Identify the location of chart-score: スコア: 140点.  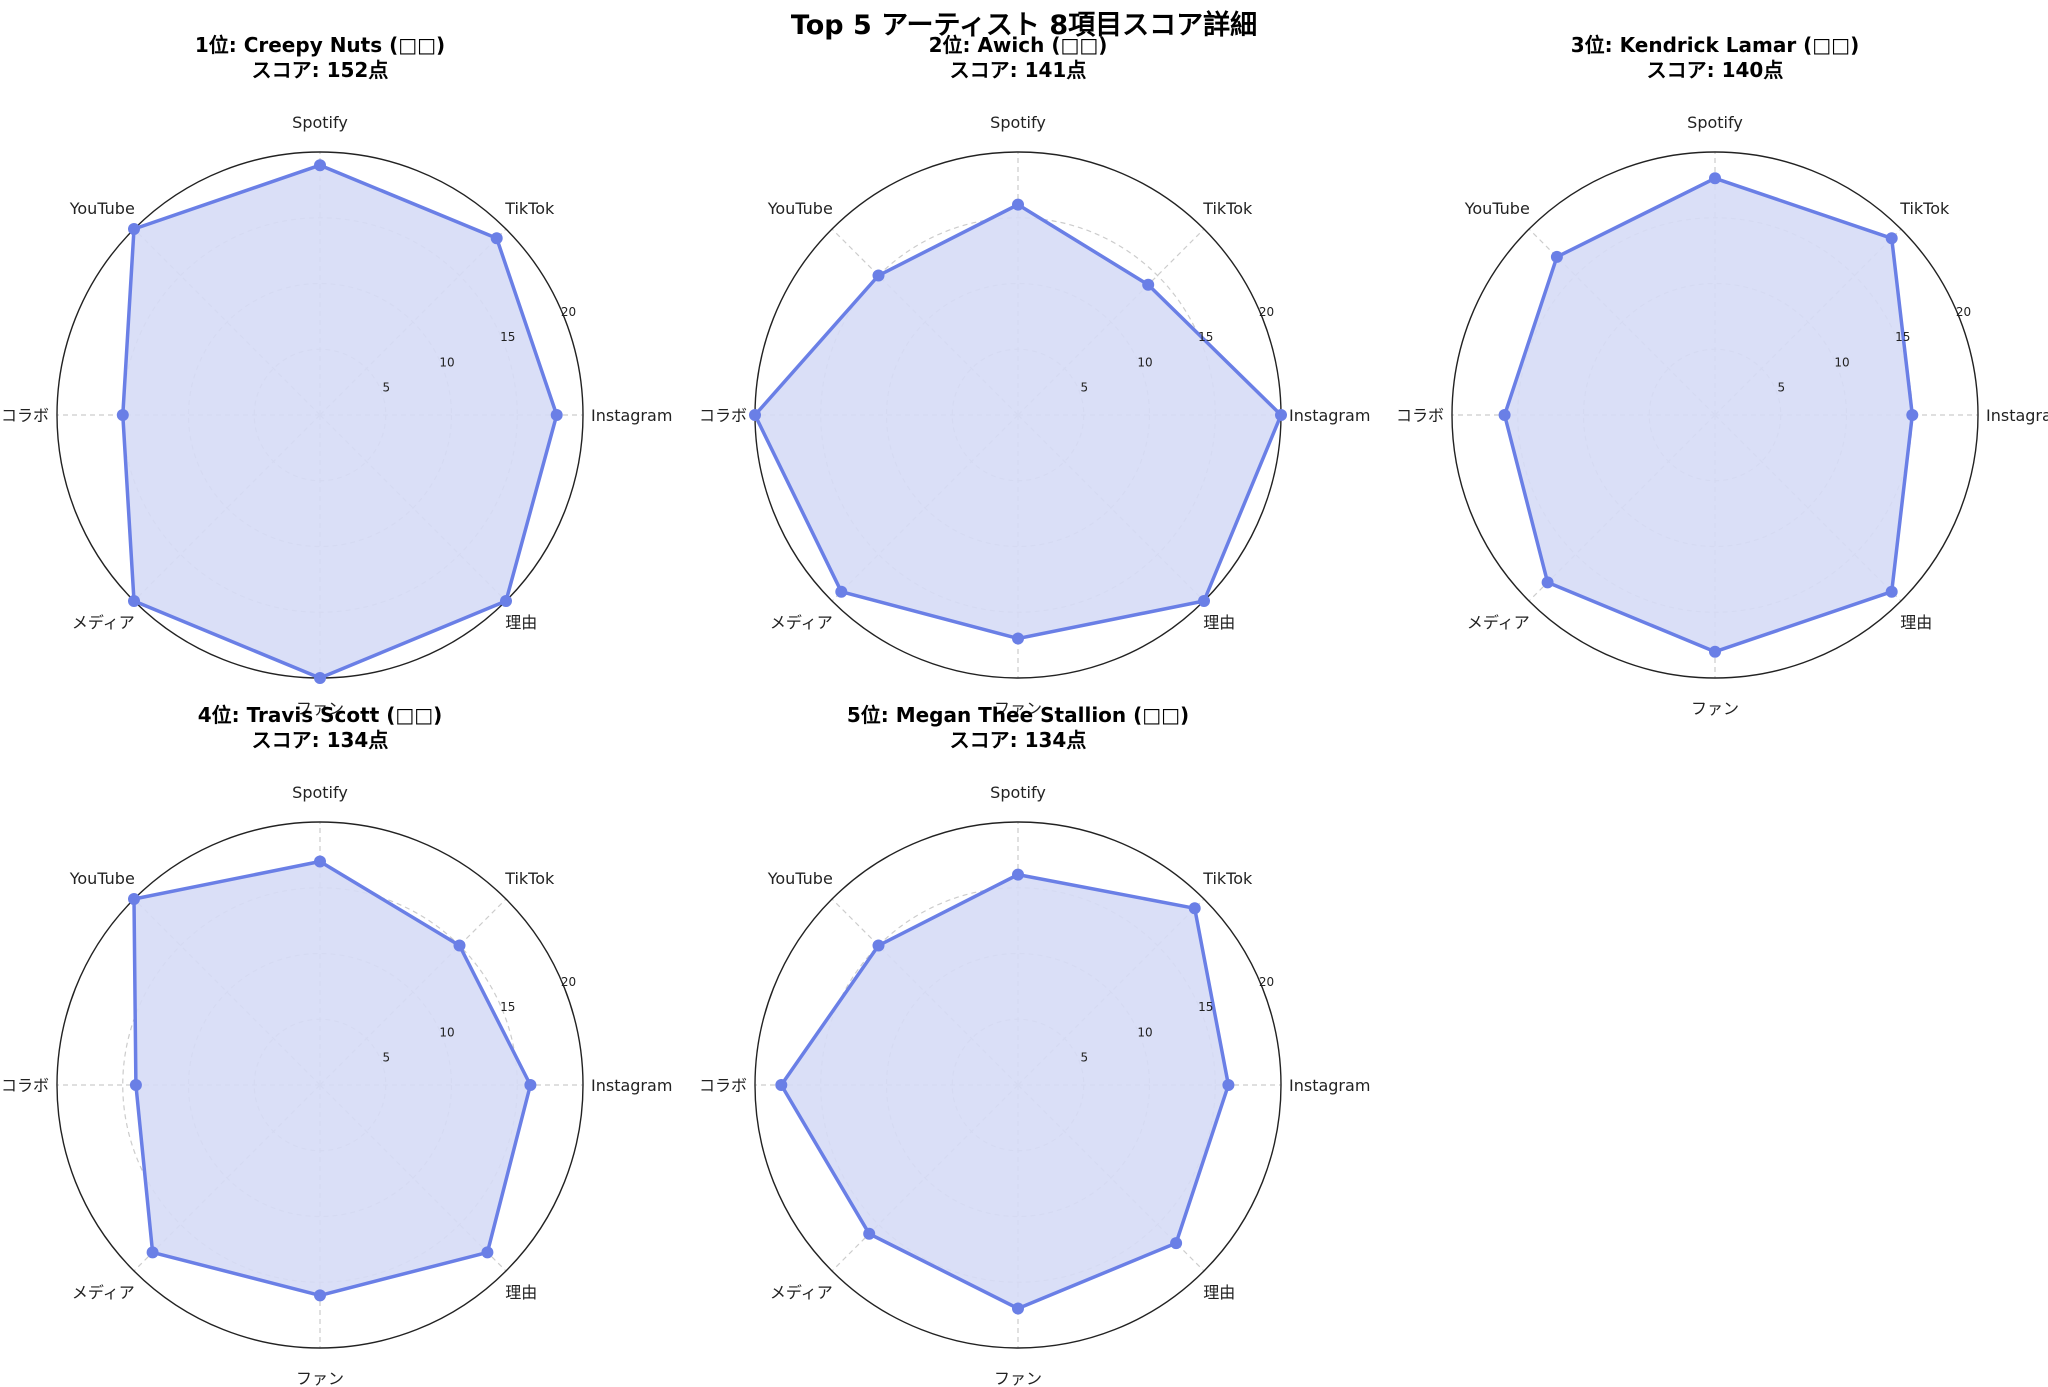
(1715, 70).